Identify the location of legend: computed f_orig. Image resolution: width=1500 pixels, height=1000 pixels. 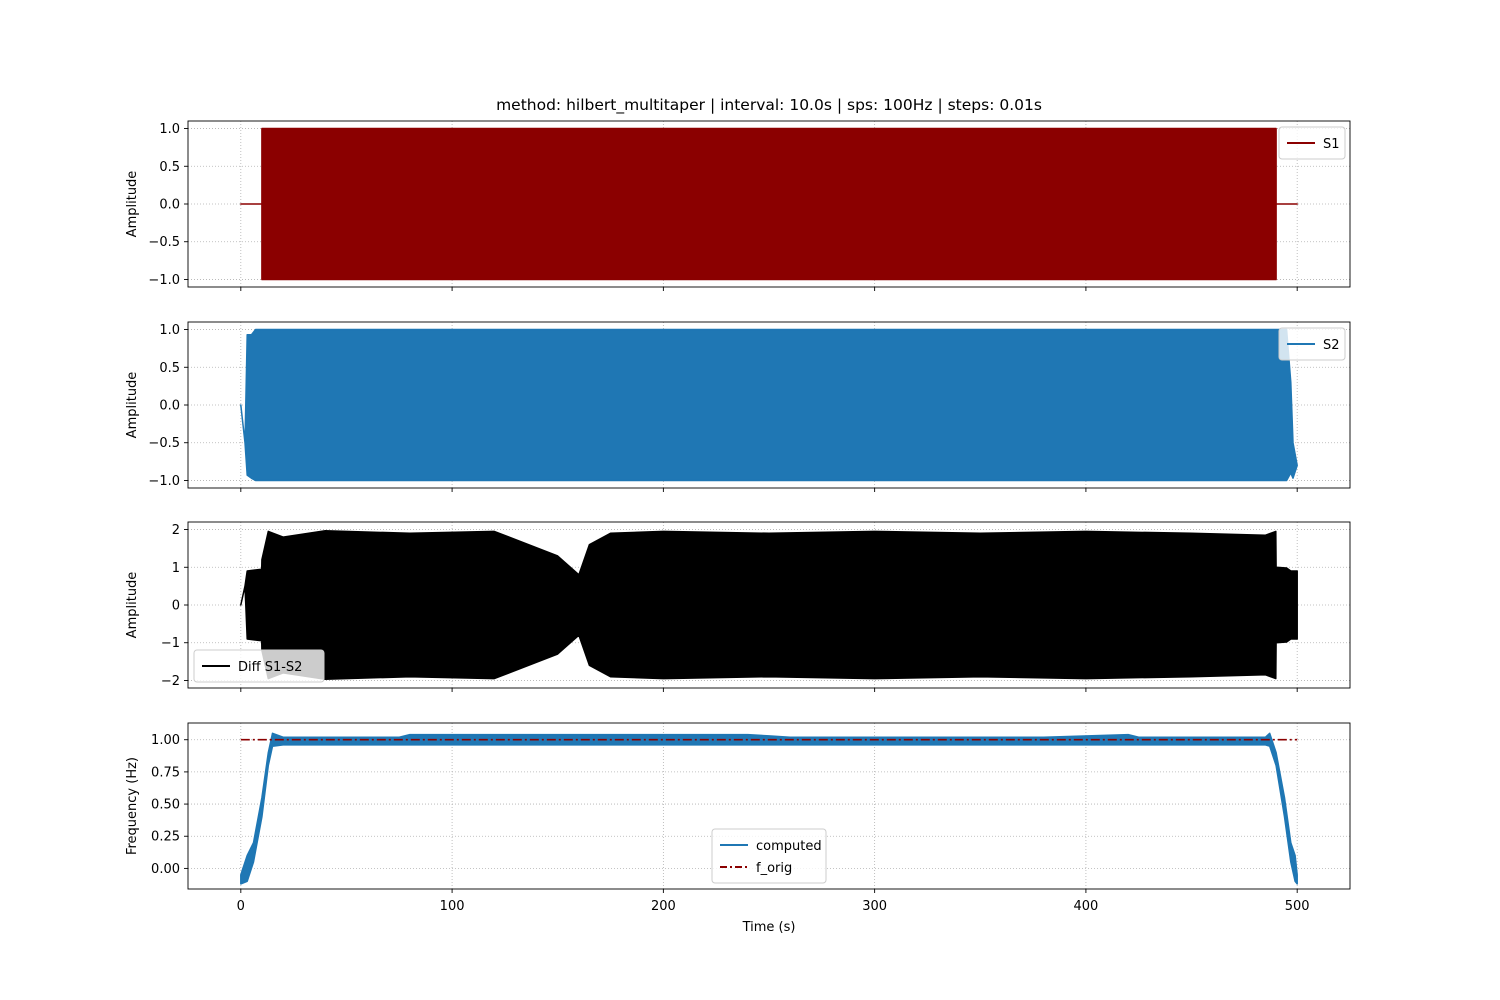
(769, 856).